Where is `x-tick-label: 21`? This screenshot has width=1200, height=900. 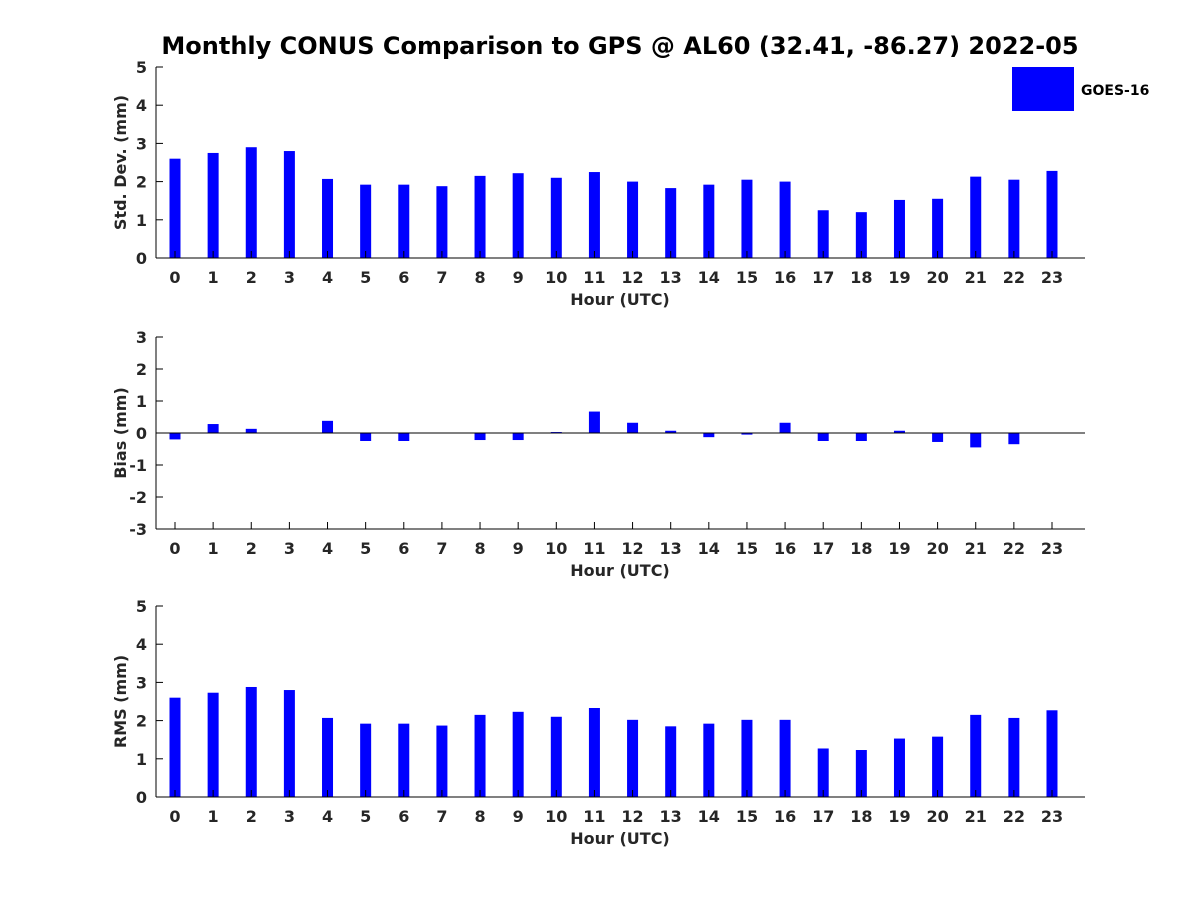 x-tick-label: 21 is located at coordinates (976, 816).